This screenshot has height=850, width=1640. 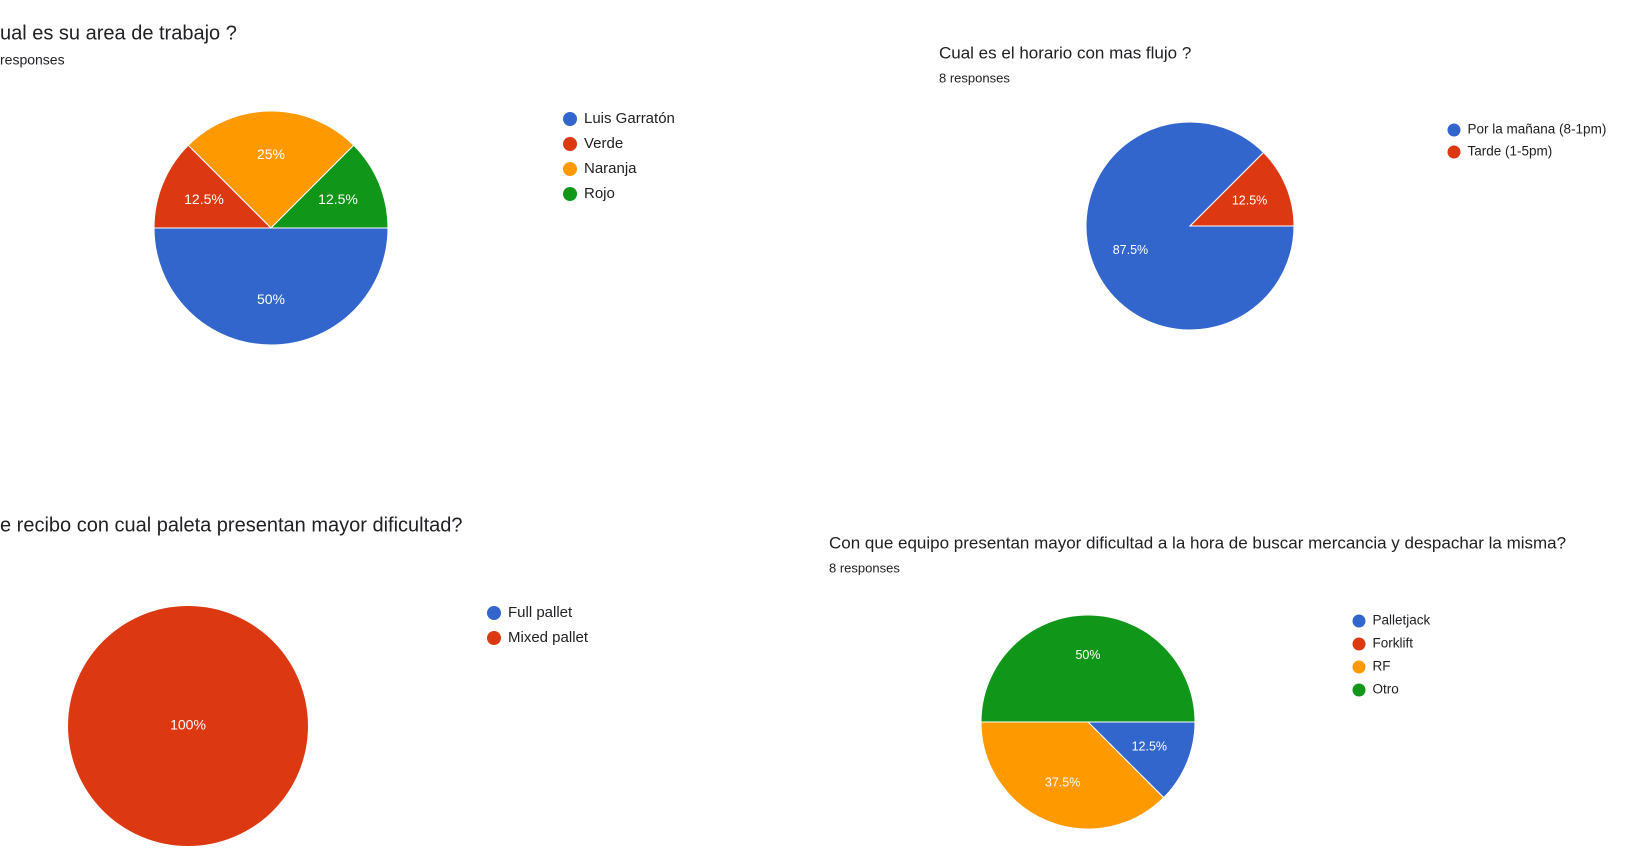 I want to click on legend-label: Otro, so click(x=1386, y=689).